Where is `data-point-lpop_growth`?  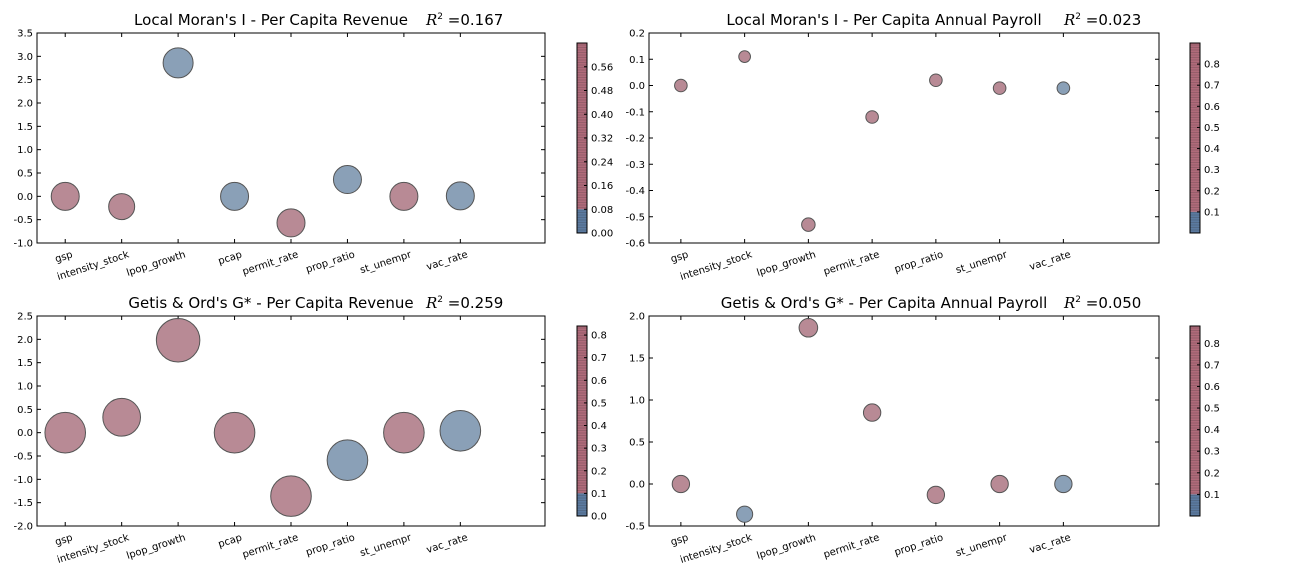 data-point-lpop_growth is located at coordinates (178, 340).